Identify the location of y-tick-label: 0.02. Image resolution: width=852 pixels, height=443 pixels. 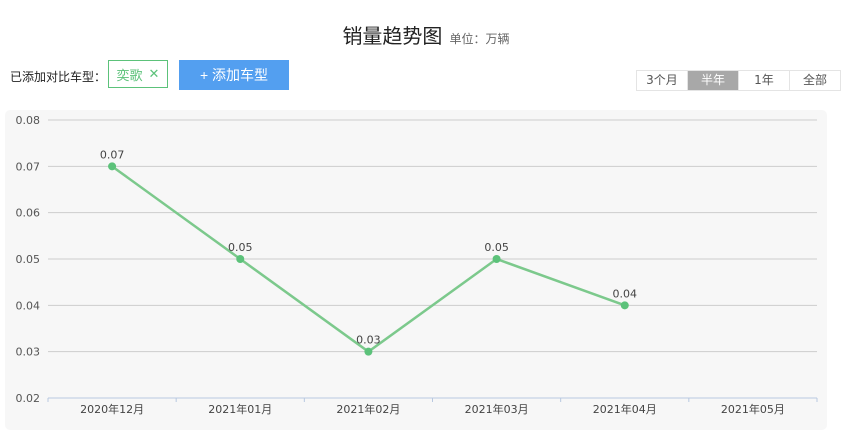
(28, 398).